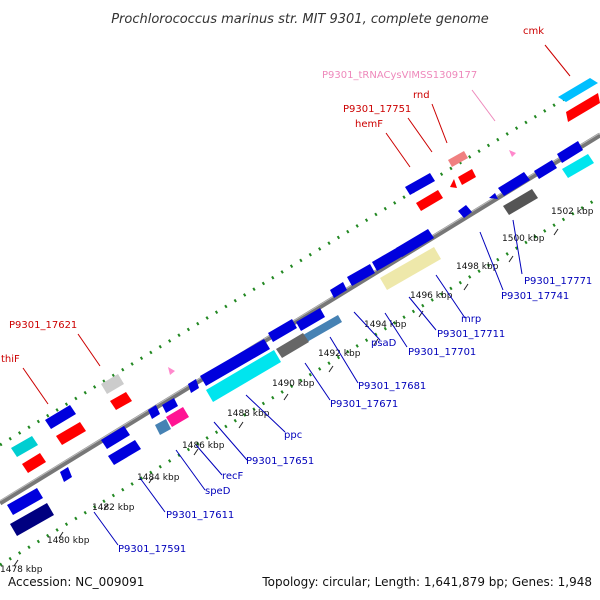 The width and height of the screenshot is (600, 600). Describe the element at coordinates (282, 330) in the screenshot. I see `gene-blue-m6` at that location.